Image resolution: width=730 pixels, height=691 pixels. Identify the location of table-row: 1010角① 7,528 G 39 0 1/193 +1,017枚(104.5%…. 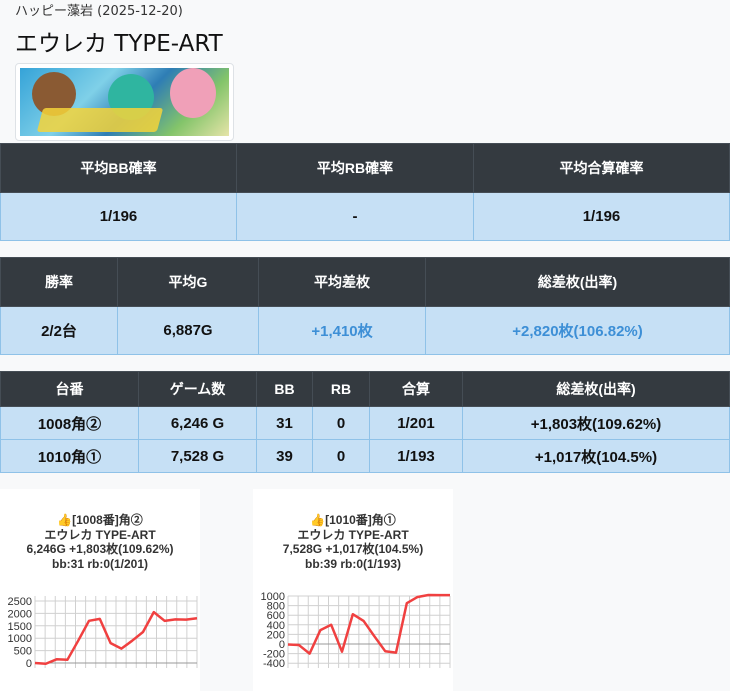
(365, 456).